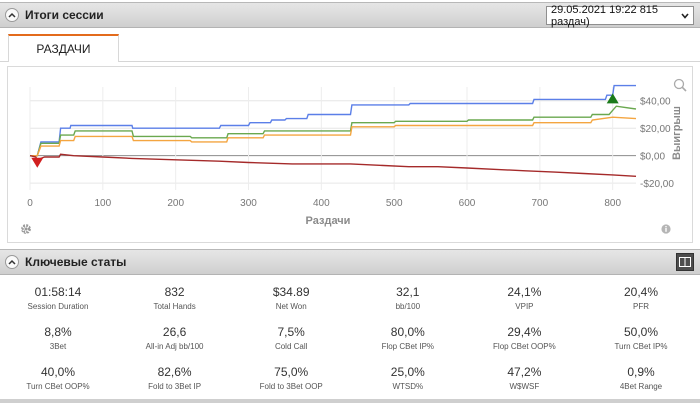 The width and height of the screenshot is (700, 403). What do you see at coordinates (524, 306) in the screenshot?
I see `stat-label: VPIP` at bounding box center [524, 306].